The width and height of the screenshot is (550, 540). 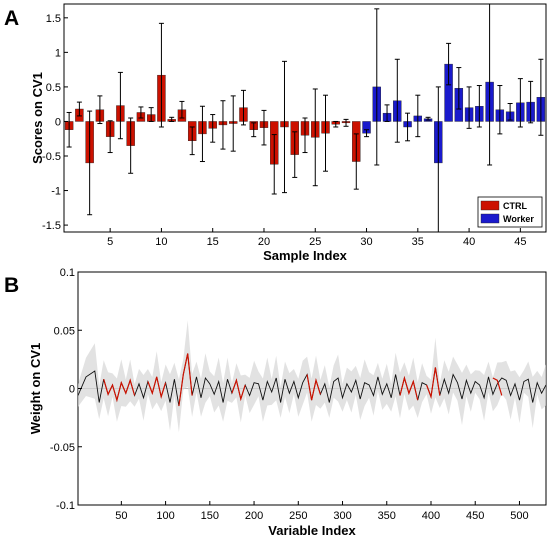 I want to click on x-tick-label-a: 20, so click(x=264, y=242).